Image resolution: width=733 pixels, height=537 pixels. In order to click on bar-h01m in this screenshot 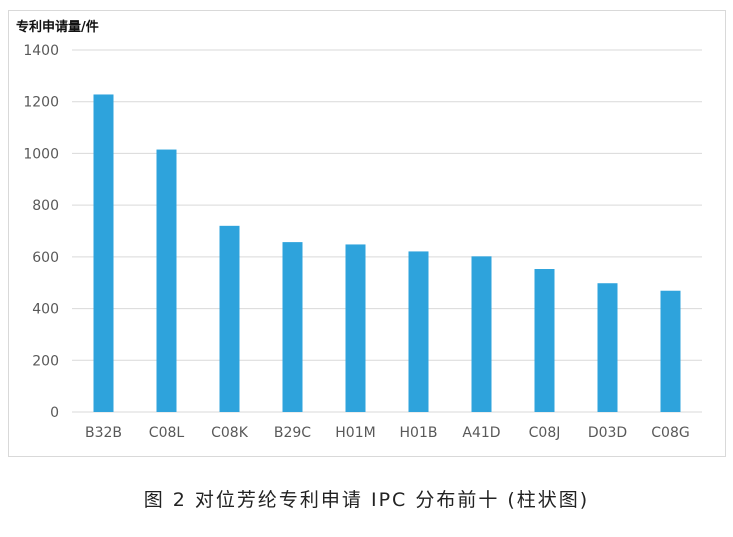, I will do `click(355, 328)`.